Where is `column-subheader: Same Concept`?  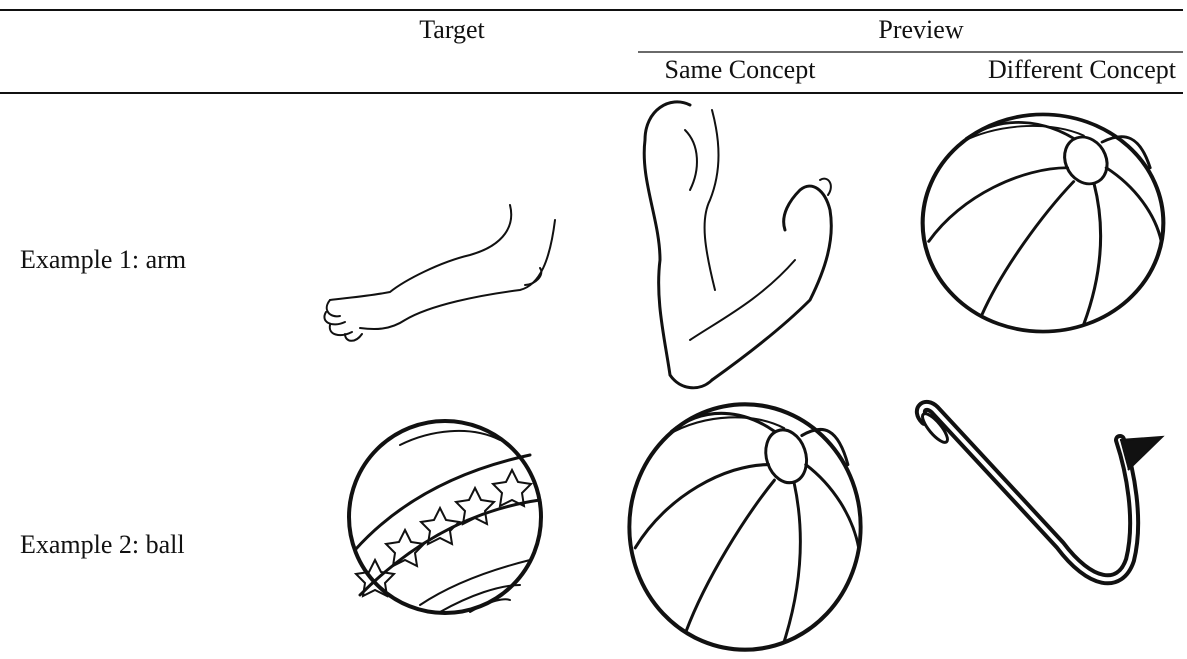
column-subheader: Same Concept is located at coordinates (741, 69).